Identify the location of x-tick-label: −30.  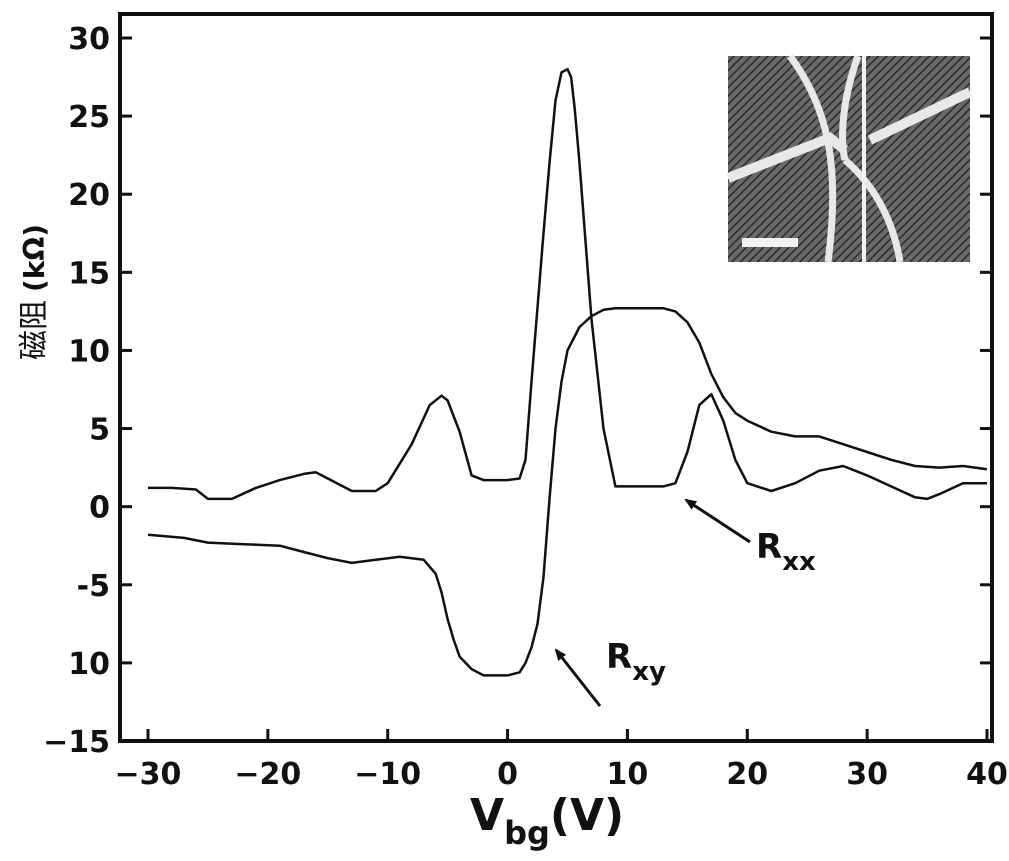
(148, 774).